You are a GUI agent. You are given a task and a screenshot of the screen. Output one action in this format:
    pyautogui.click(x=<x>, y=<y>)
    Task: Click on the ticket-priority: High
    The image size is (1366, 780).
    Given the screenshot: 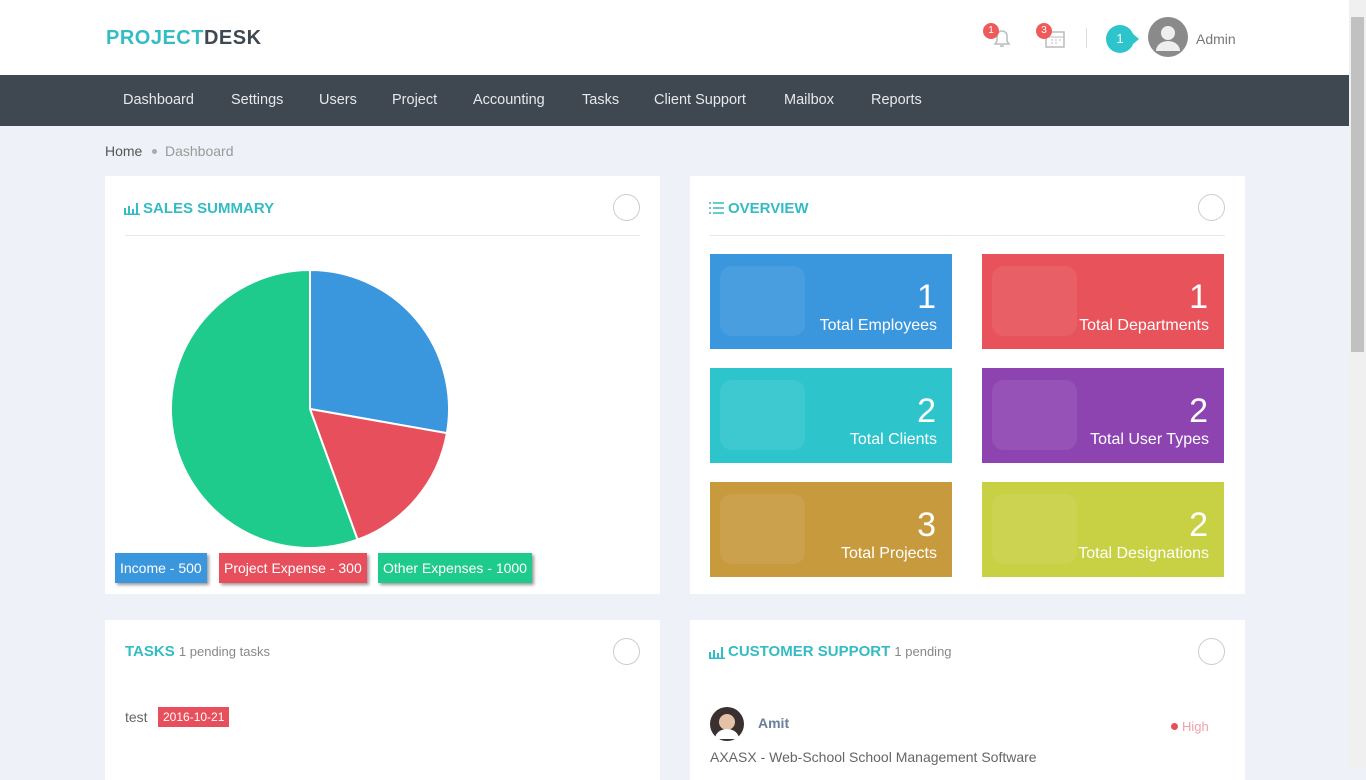 What is the action you would take?
    pyautogui.click(x=1195, y=726)
    